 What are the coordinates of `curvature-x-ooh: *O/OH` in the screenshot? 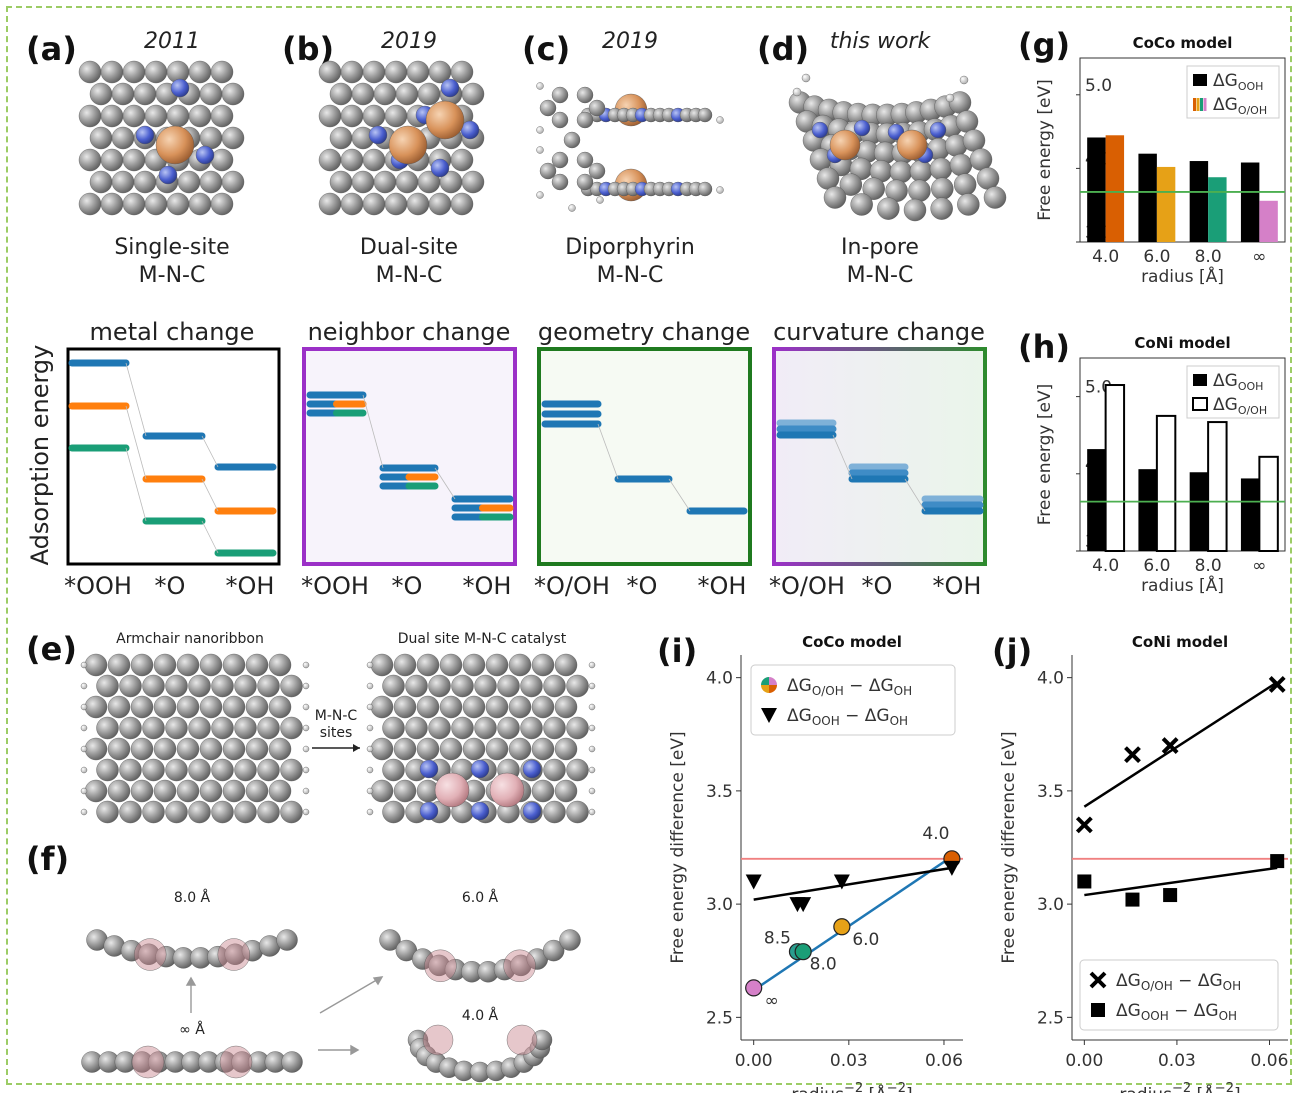 It's located at (807, 586).